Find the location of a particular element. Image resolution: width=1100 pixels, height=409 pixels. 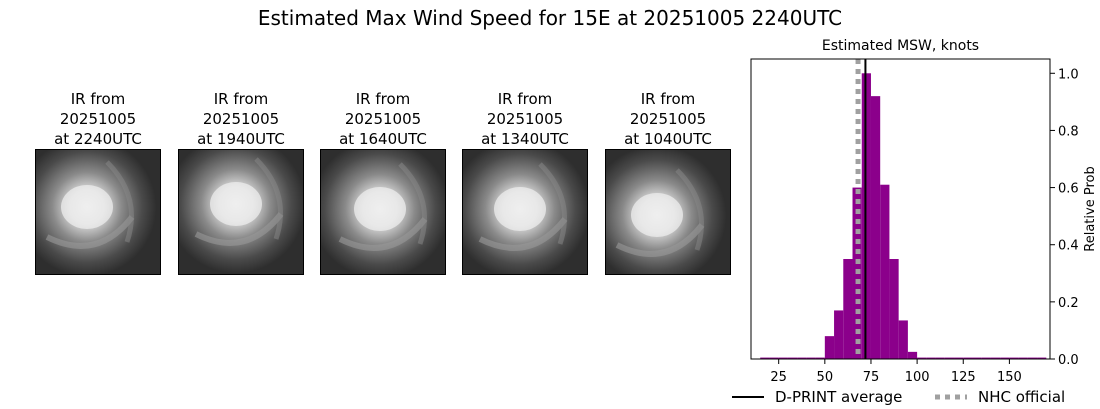

y-tick-label: 0.8 is located at coordinates (1068, 131).